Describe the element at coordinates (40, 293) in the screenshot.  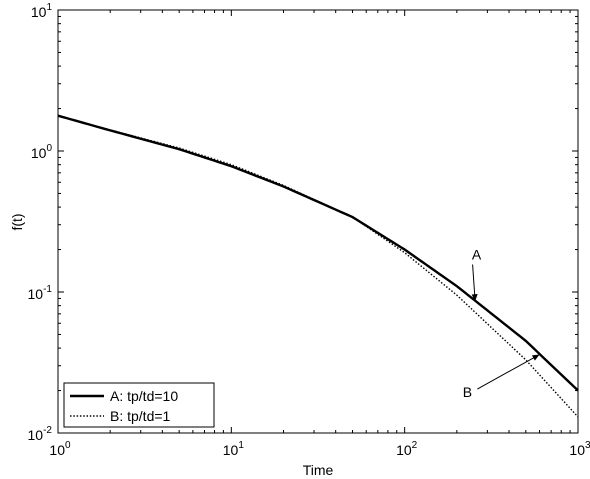
I see `y-tick-label: 10⁻¹` at that location.